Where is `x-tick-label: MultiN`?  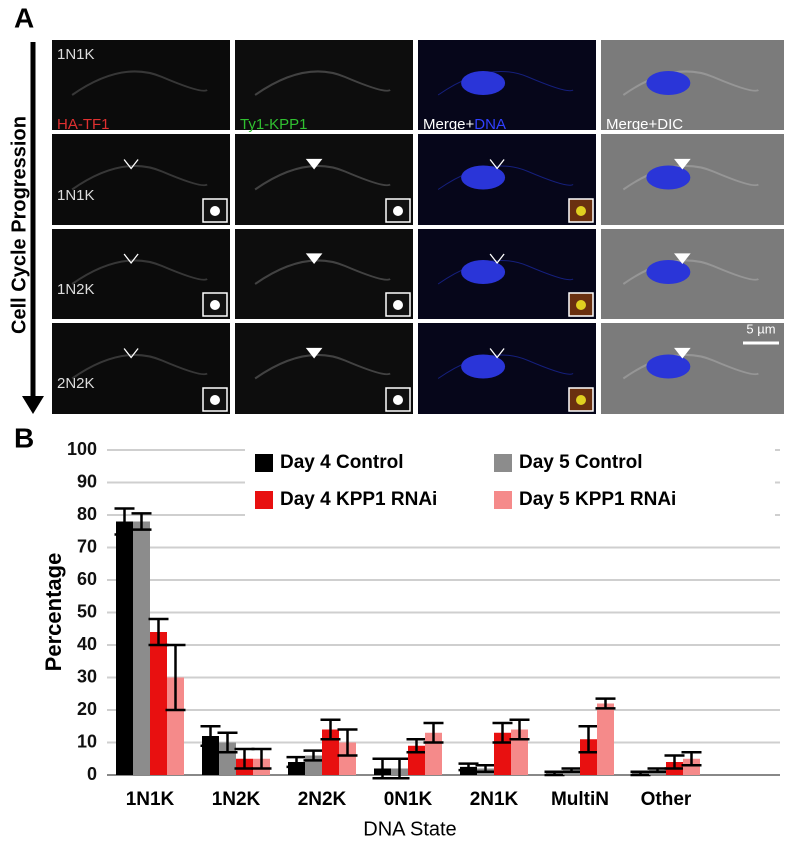 x-tick-label: MultiN is located at coordinates (580, 799).